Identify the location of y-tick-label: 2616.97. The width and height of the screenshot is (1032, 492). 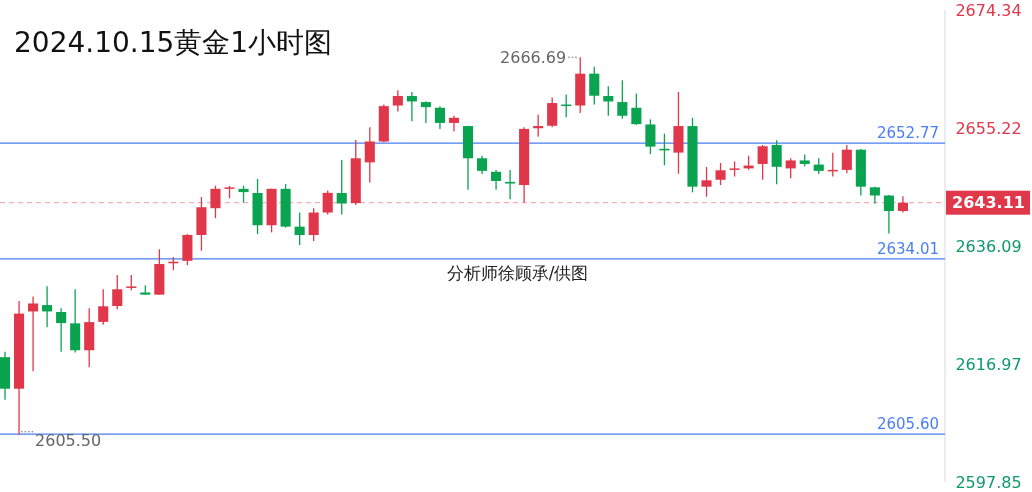
(988, 364).